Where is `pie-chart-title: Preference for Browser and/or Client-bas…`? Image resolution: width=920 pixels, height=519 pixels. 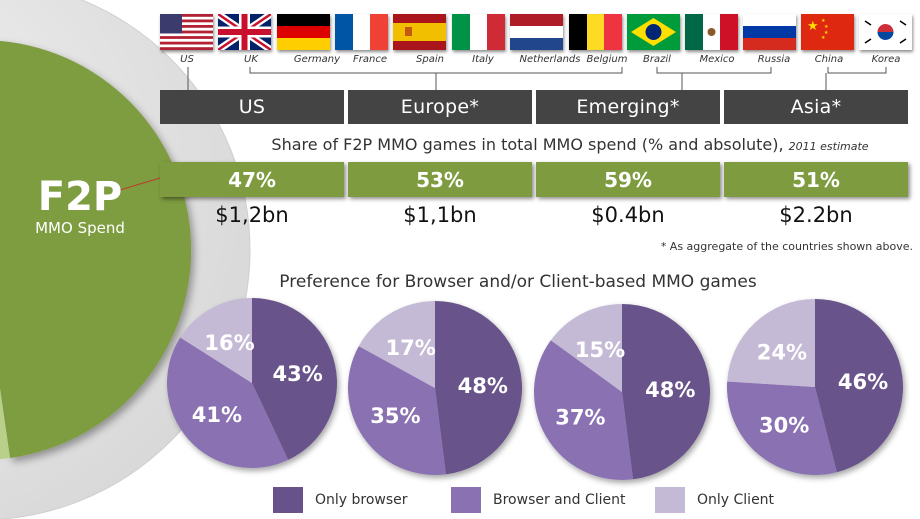 pie-chart-title: Preference for Browser and/or Client-bas… is located at coordinates (518, 282).